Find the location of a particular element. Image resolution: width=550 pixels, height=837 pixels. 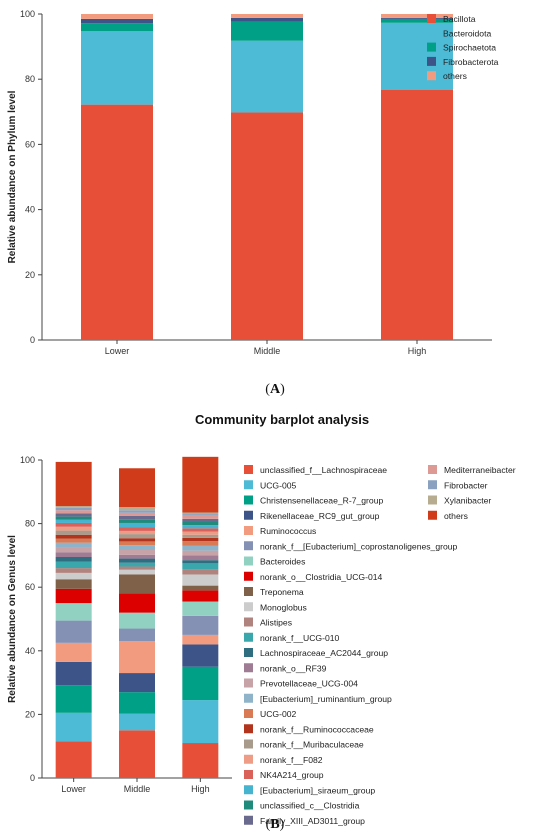

legend-label-norank-f-muribaculaceae: norank_f__Muribaculaceae is located at coordinates (312, 745).